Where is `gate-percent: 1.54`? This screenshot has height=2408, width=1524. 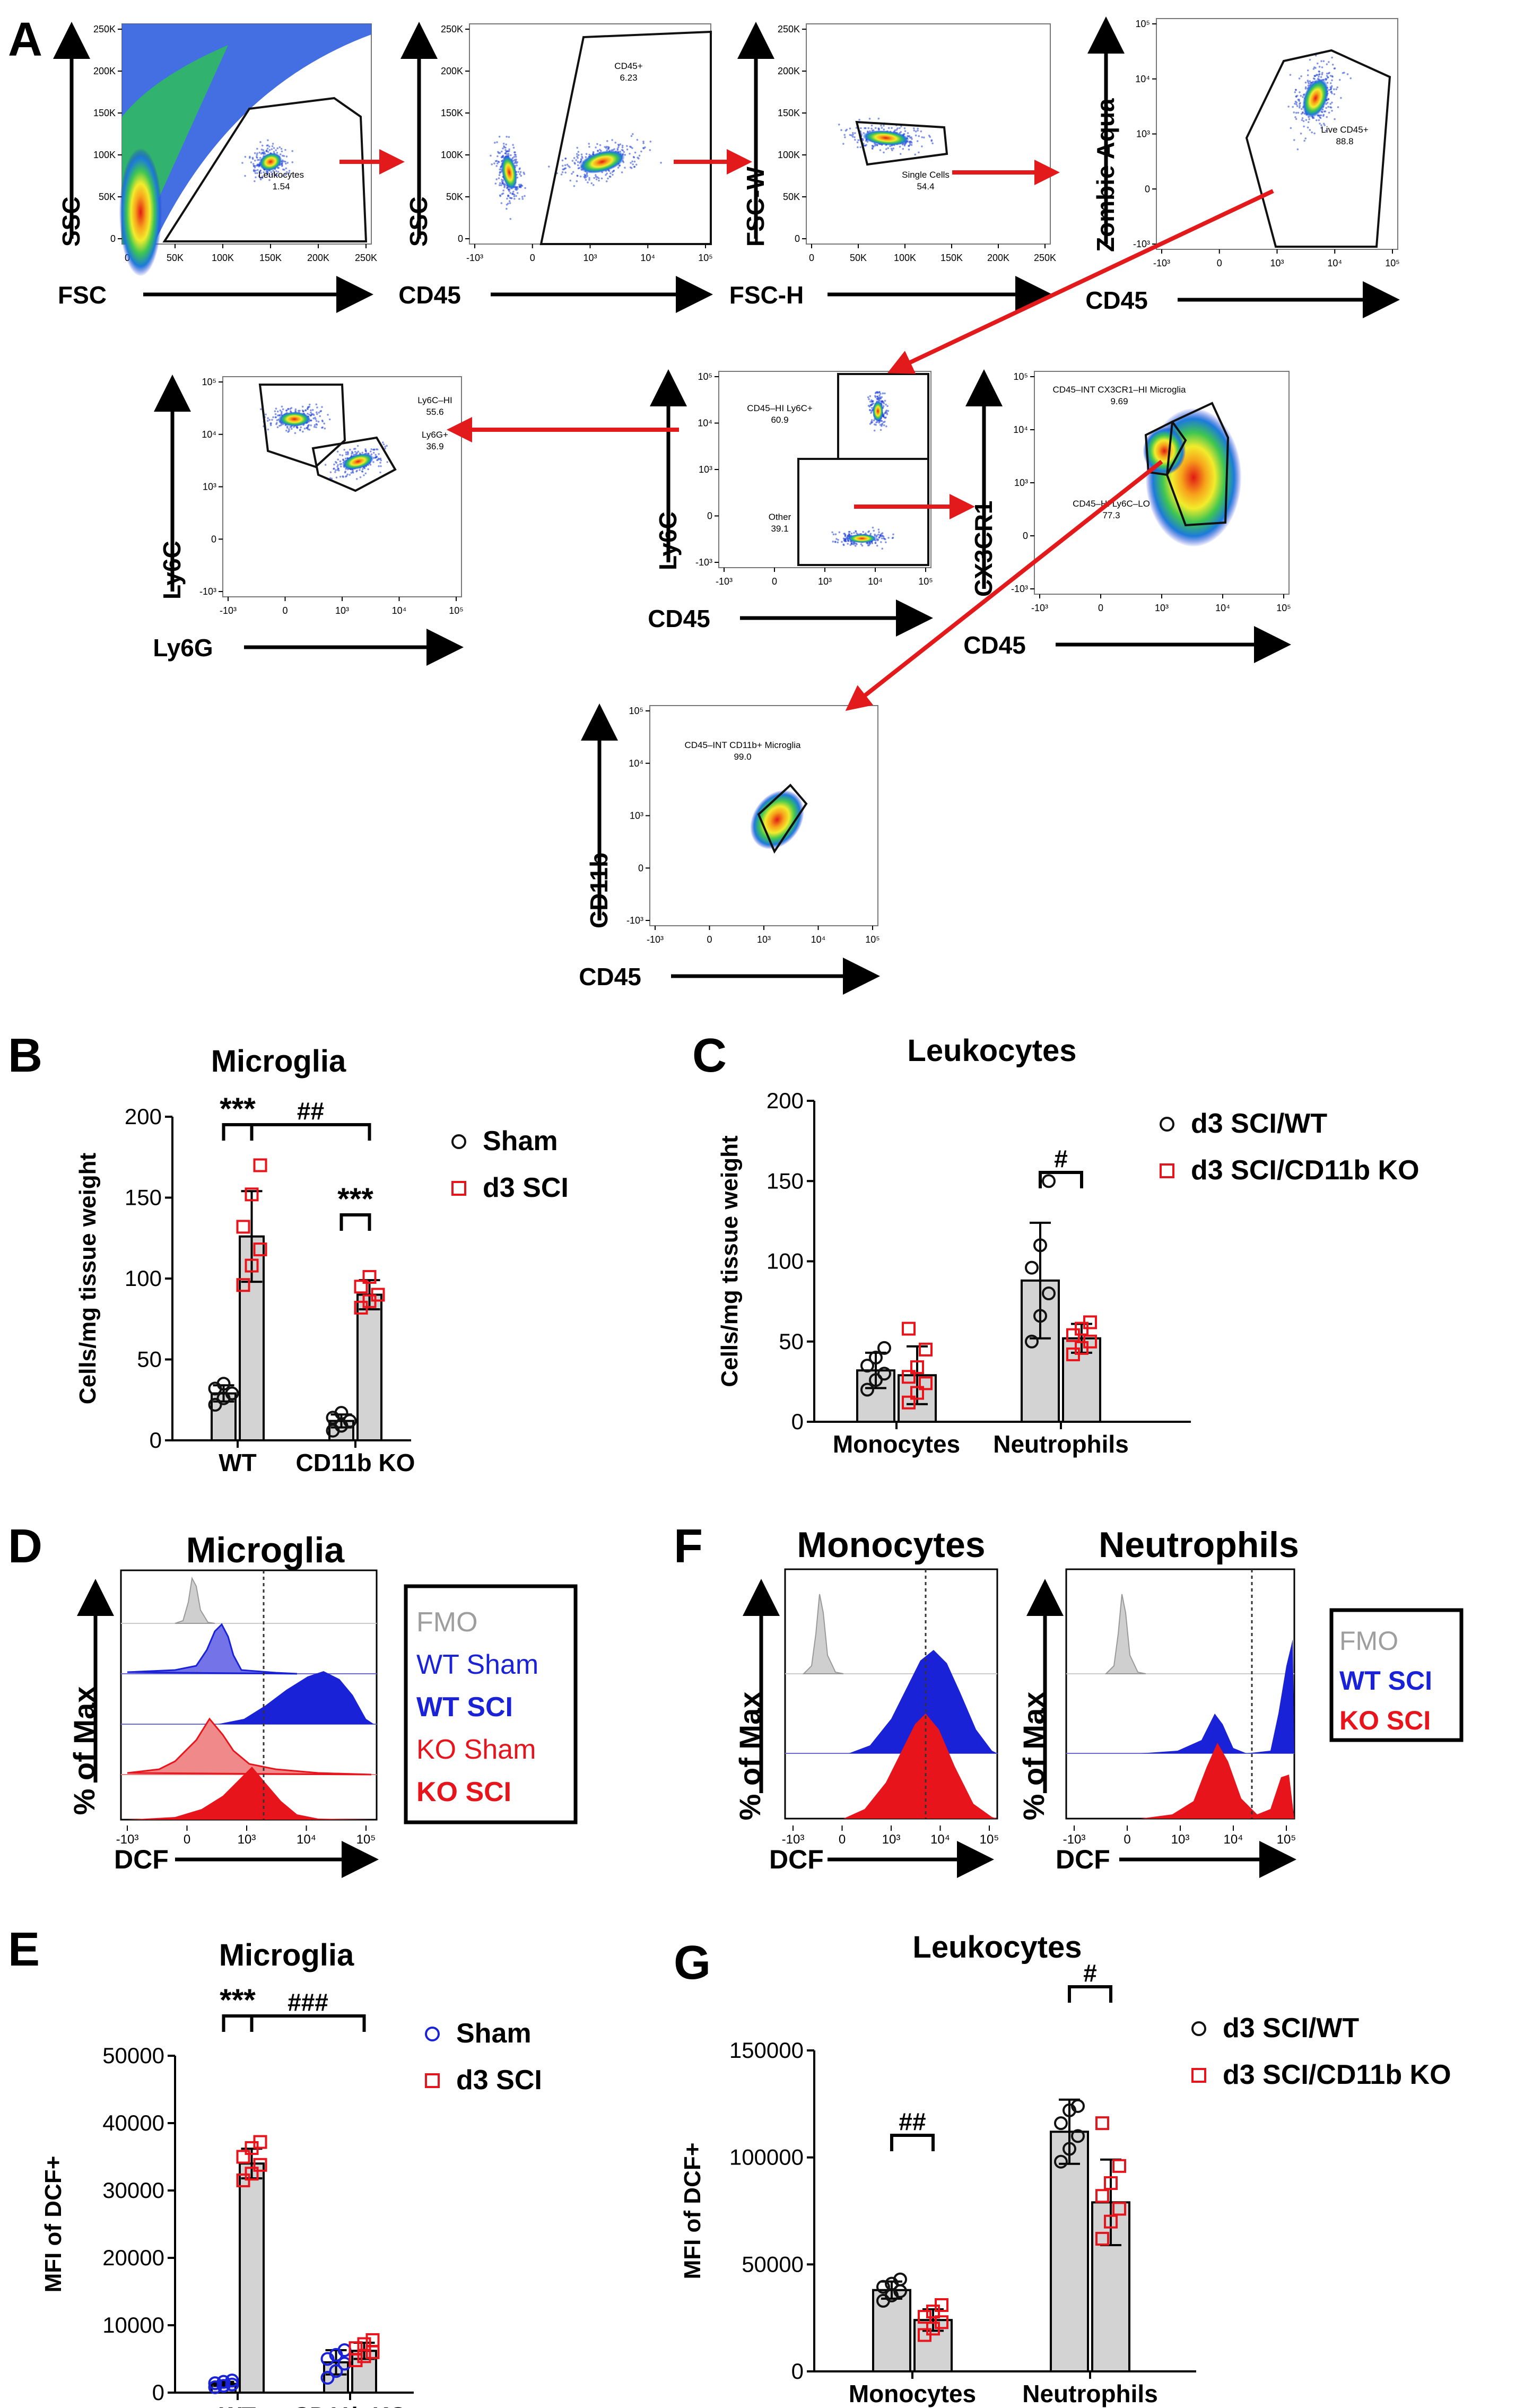
gate-percent: 1.54 is located at coordinates (281, 186).